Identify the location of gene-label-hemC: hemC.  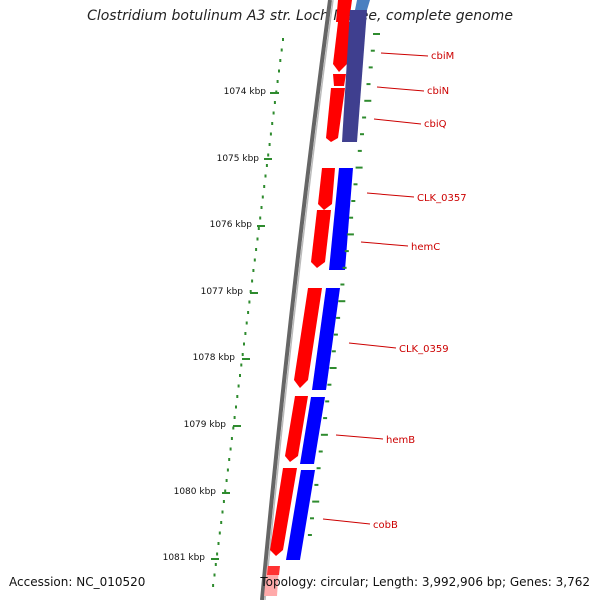
(425, 247).